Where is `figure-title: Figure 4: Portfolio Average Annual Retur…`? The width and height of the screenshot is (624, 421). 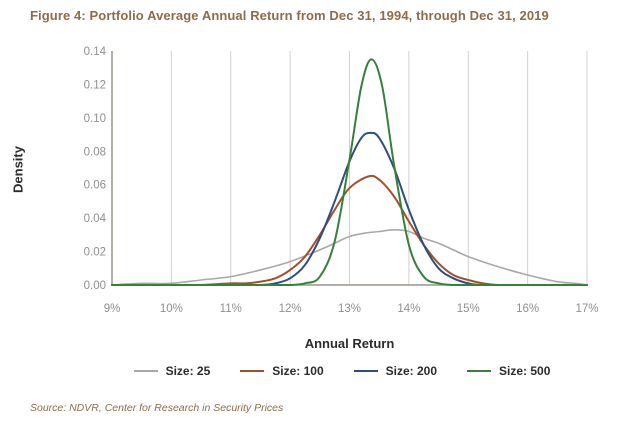 figure-title: Figure 4: Portfolio Average Annual Retur… is located at coordinates (289, 15).